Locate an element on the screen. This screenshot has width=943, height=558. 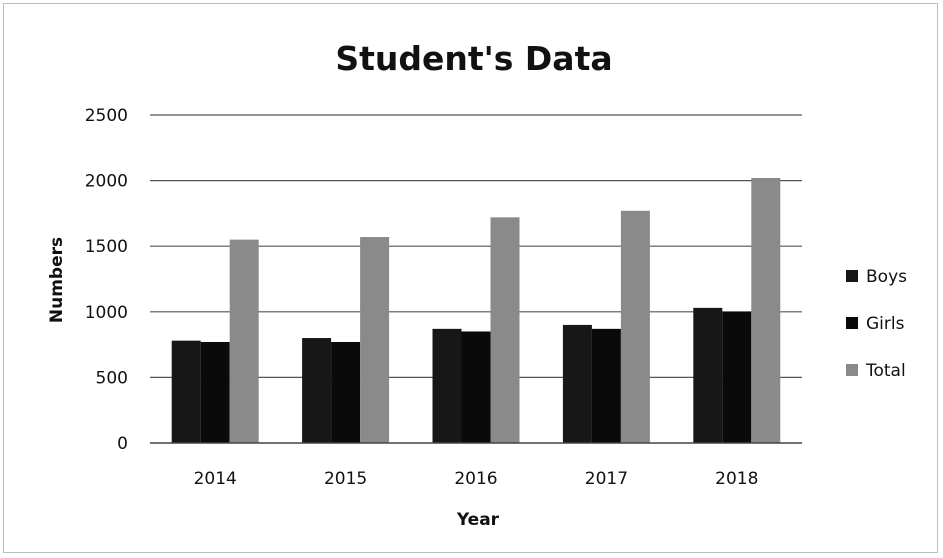
bar-total-2014 is located at coordinates (244, 341).